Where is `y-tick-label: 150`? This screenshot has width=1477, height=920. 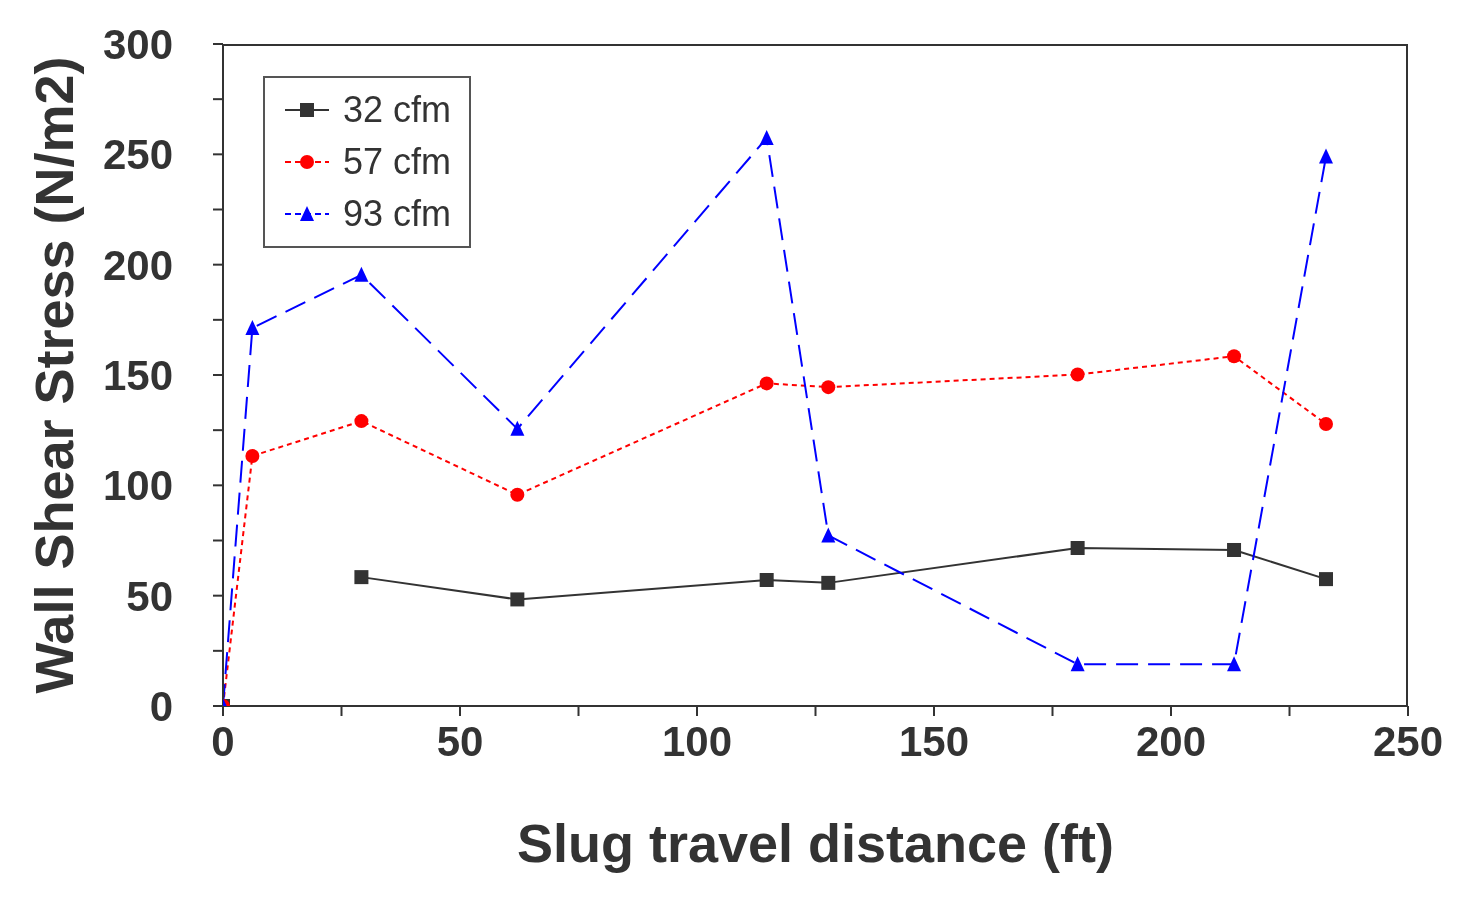
y-tick-label: 150 is located at coordinates (137, 375).